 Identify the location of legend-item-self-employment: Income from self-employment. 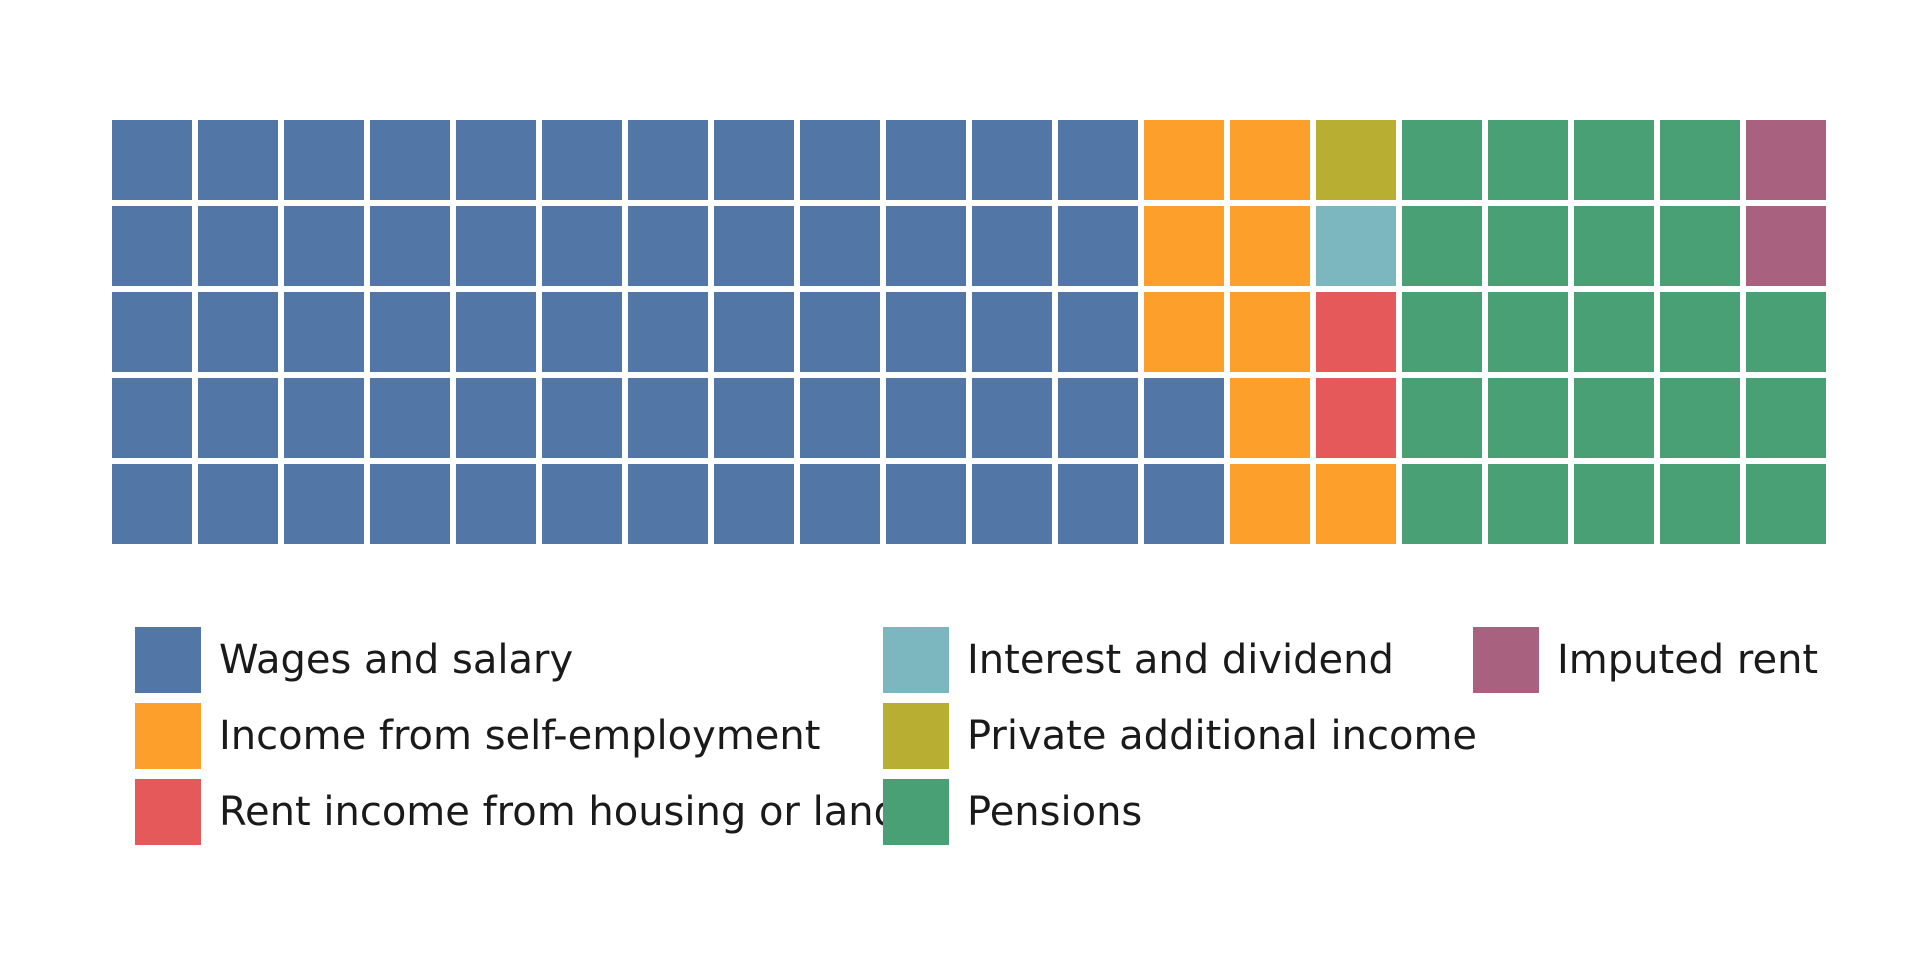
(509, 736).